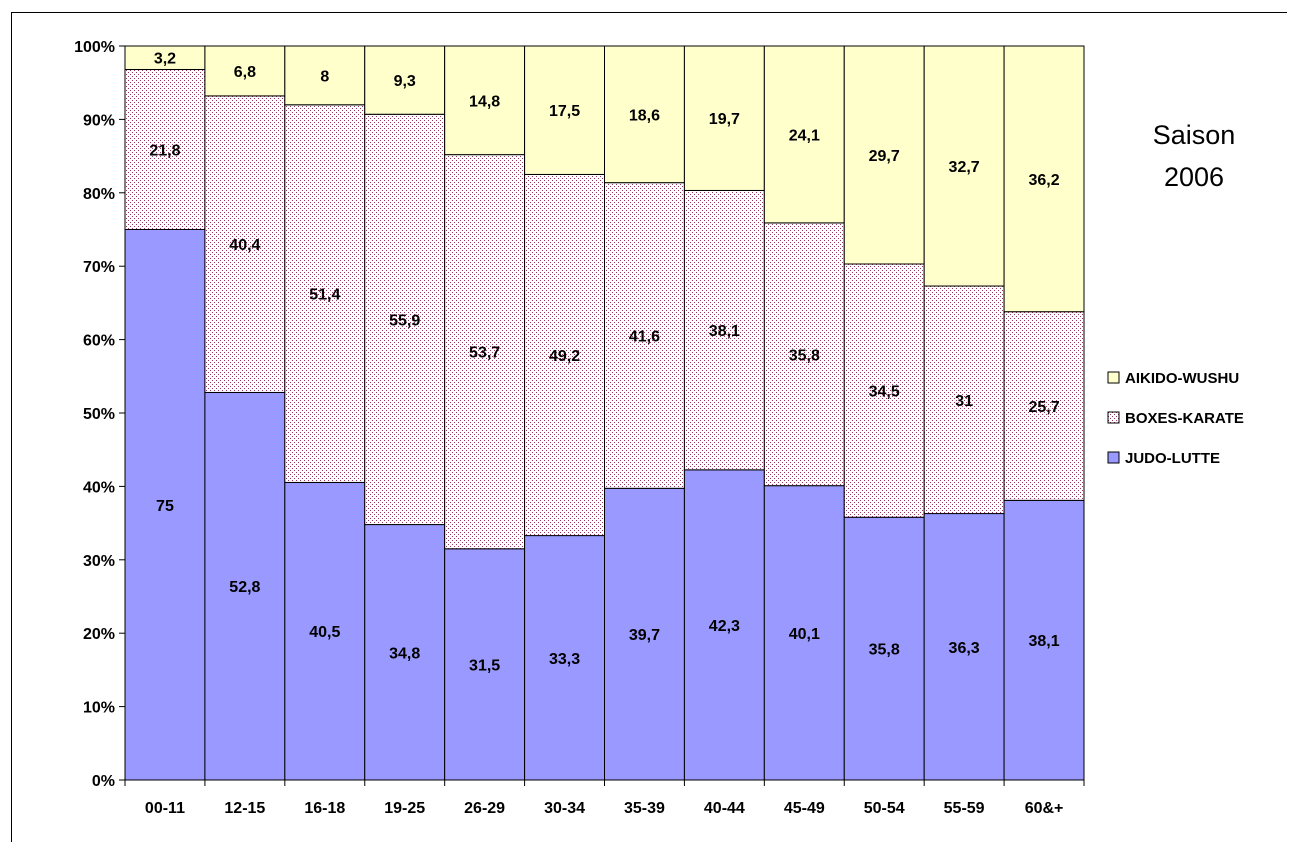  What do you see at coordinates (804, 634) in the screenshot?
I see `data-label-judo-lutte-45-49: 40,1` at bounding box center [804, 634].